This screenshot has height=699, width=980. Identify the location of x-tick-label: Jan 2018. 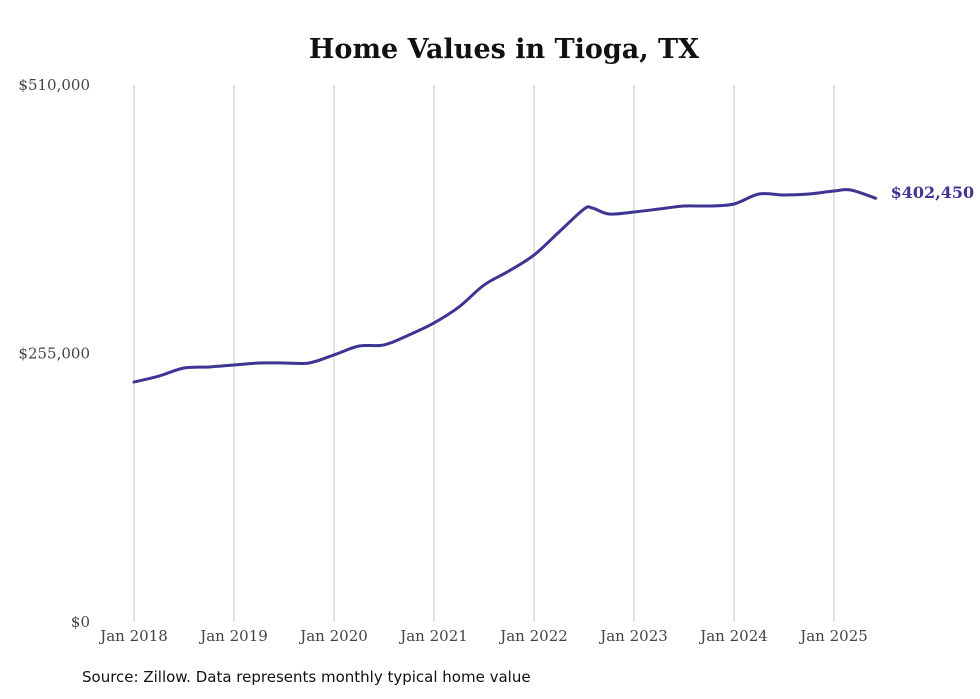
(133, 636).